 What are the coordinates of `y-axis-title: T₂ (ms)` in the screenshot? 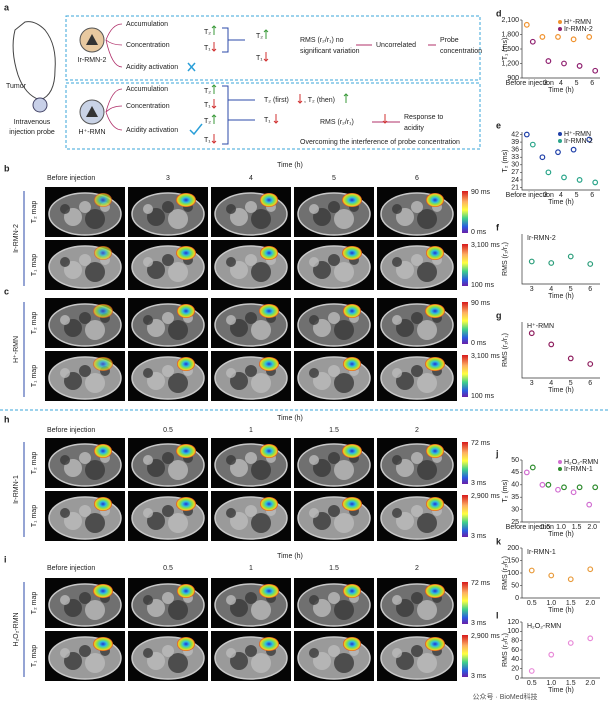 It's located at (505, 161).